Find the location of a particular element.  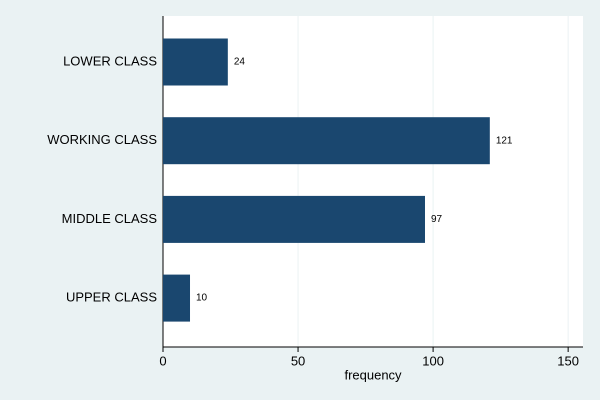

x-tick-label: 150 is located at coordinates (568, 360).